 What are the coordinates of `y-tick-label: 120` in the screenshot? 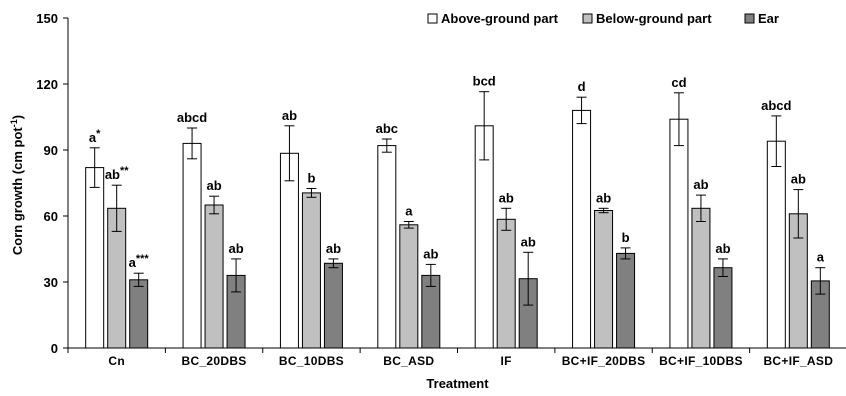 It's located at (47, 84).